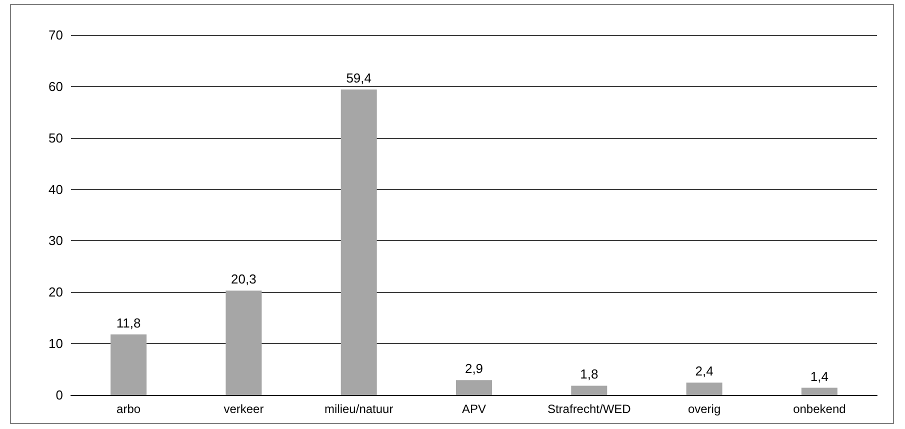 The image size is (905, 429). What do you see at coordinates (704, 371) in the screenshot?
I see `data-label: 2,4` at bounding box center [704, 371].